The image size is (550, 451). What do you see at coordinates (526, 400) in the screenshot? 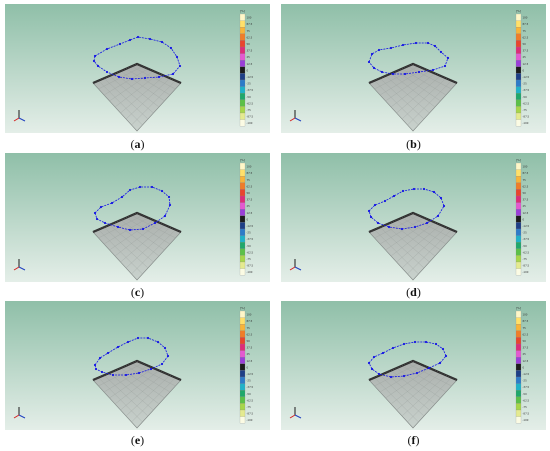
I see `colorbar-tick: -62.5` at bounding box center [526, 400].